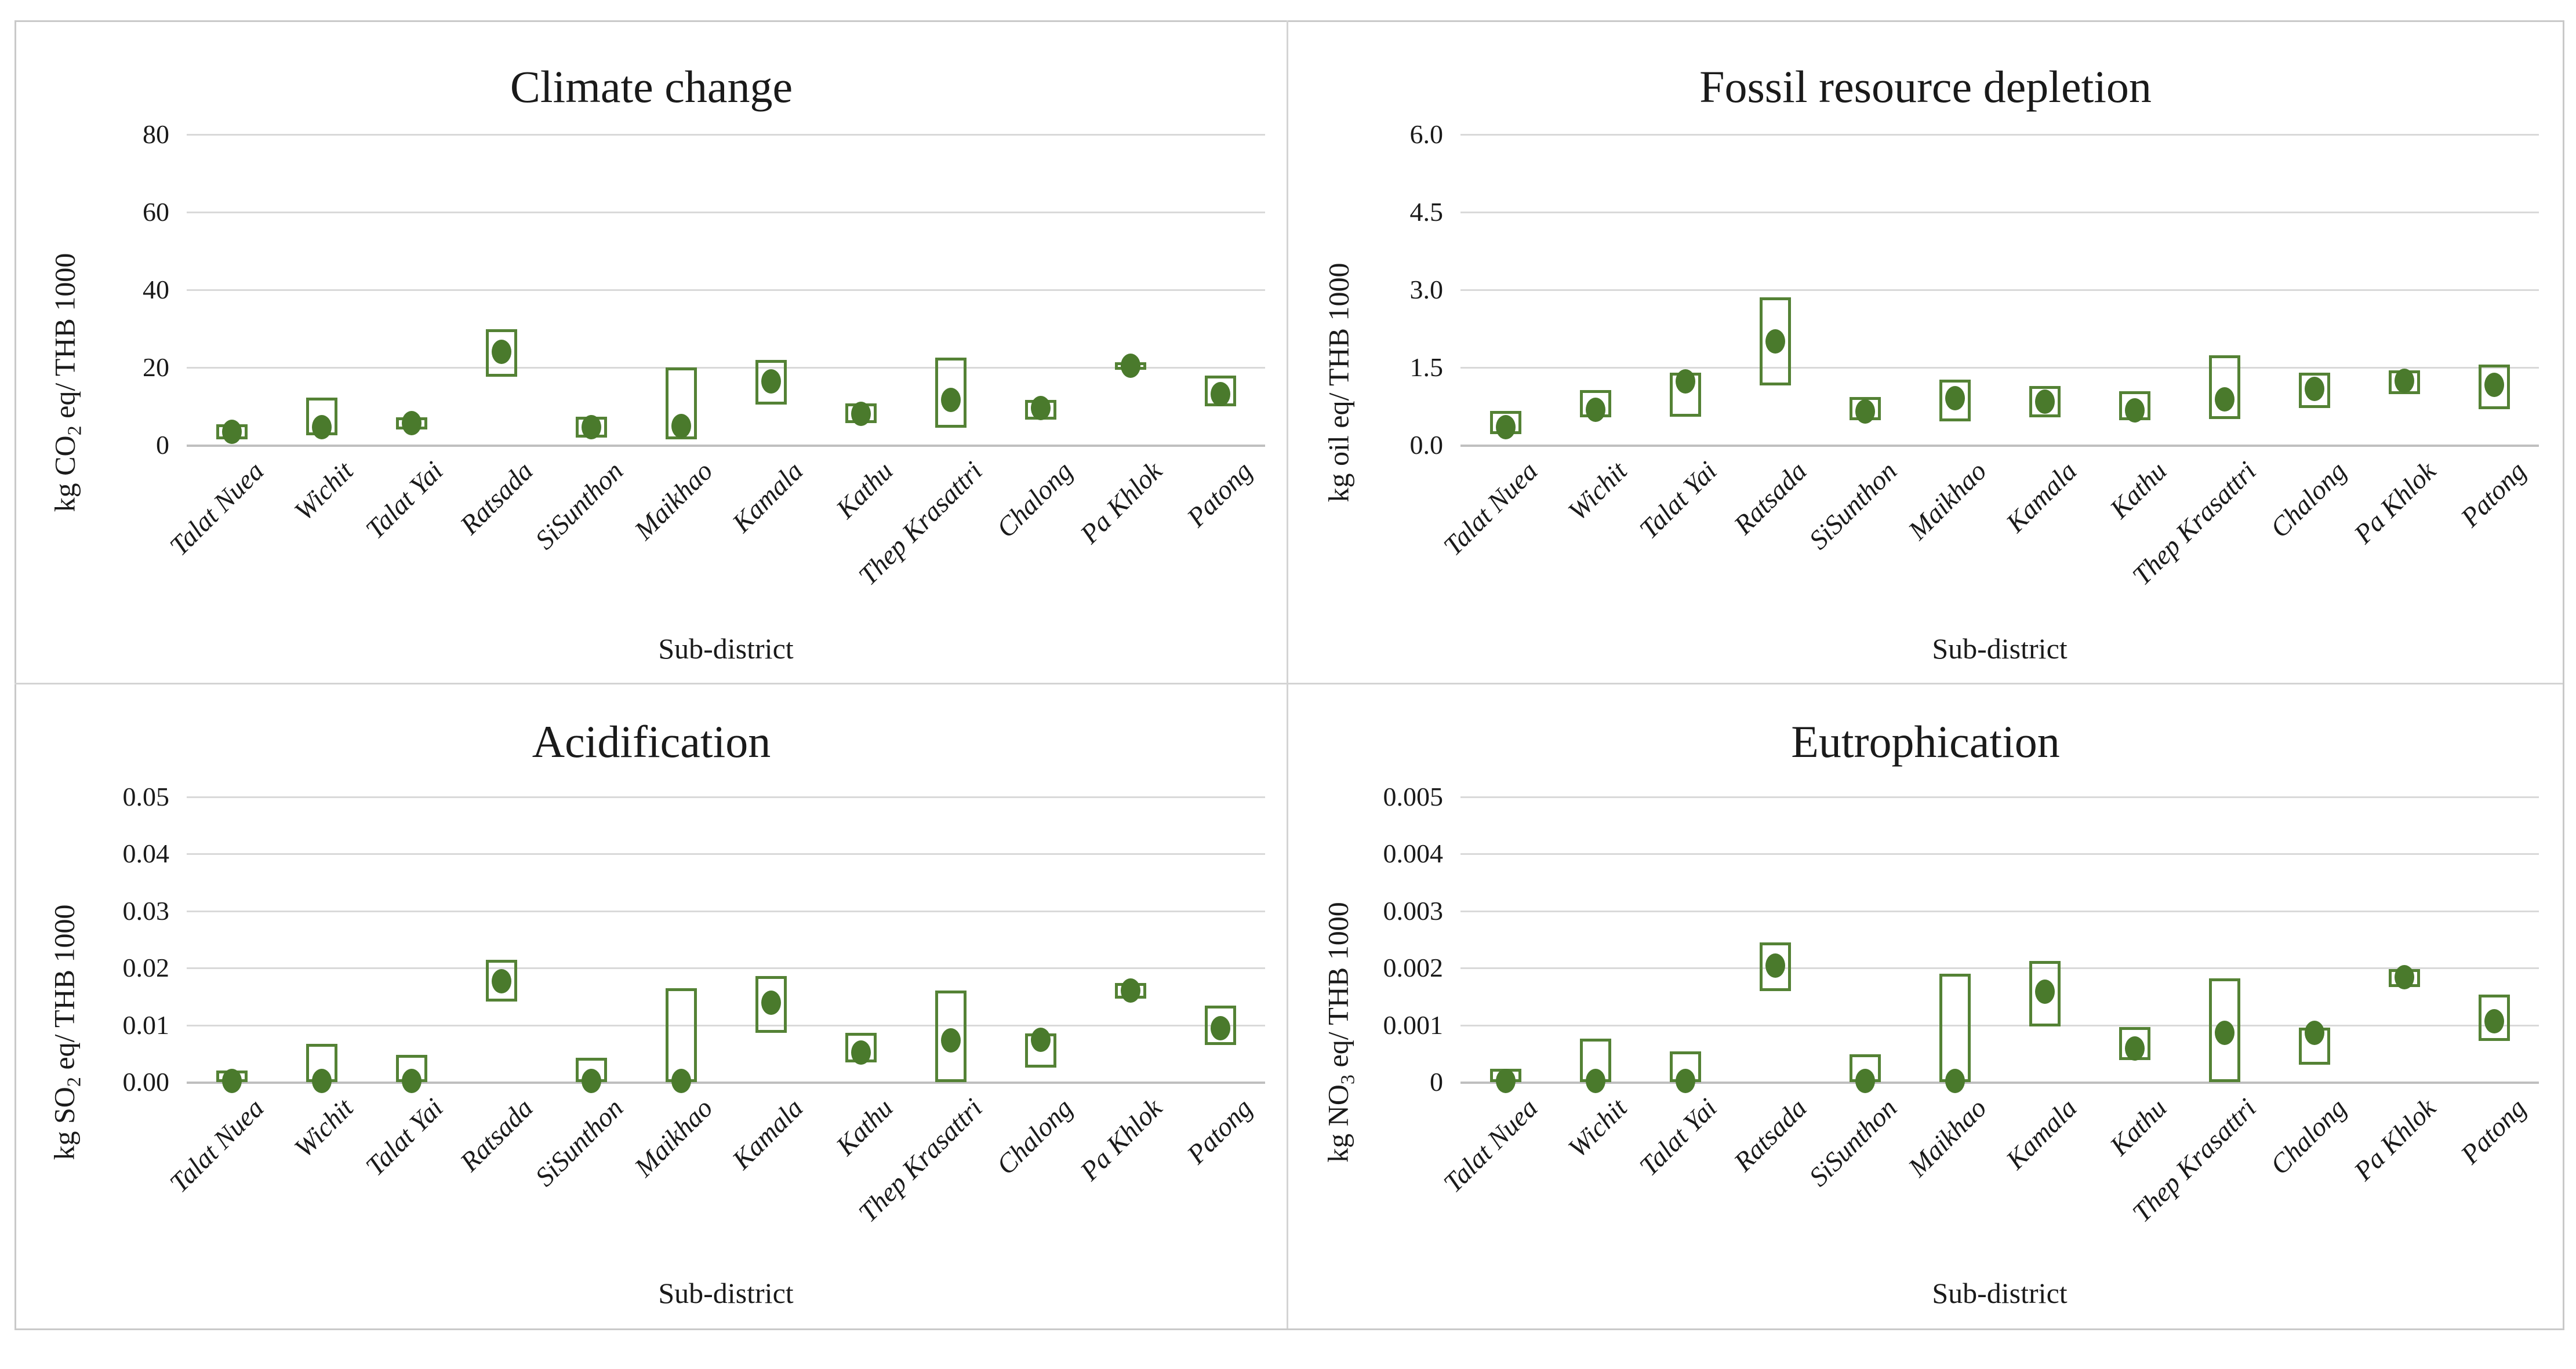  I want to click on y-tick-label: 6.0, so click(1426, 134).